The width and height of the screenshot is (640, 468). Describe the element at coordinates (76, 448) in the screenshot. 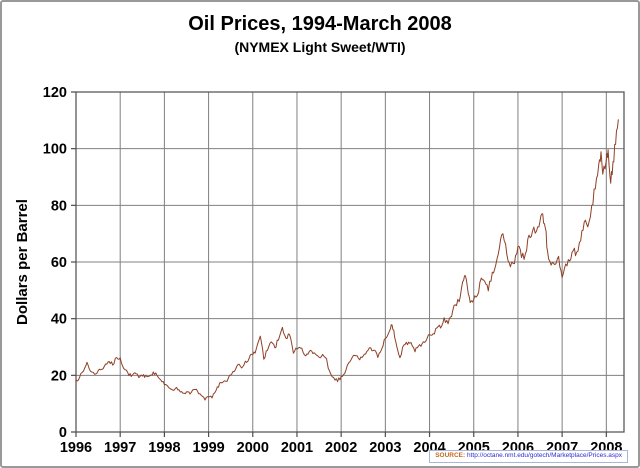

I see `x-tick-label: 1996` at that location.